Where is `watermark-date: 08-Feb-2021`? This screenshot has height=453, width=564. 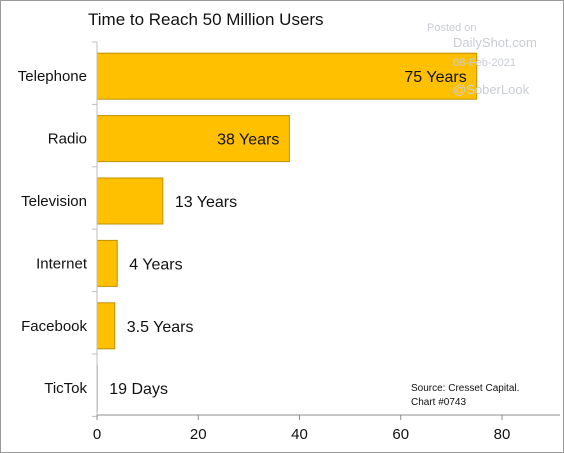
watermark-date: 08-Feb-2021 is located at coordinates (484, 63).